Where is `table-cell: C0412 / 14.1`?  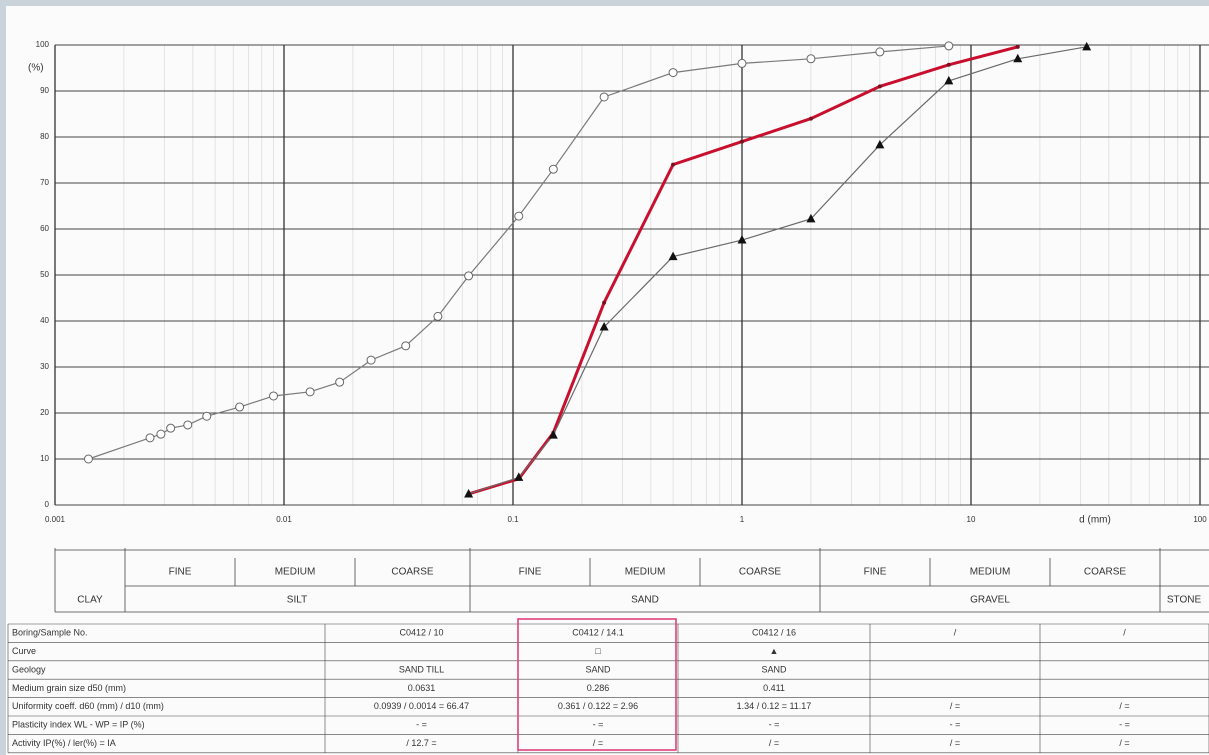 table-cell: C0412 / 14.1 is located at coordinates (598, 633).